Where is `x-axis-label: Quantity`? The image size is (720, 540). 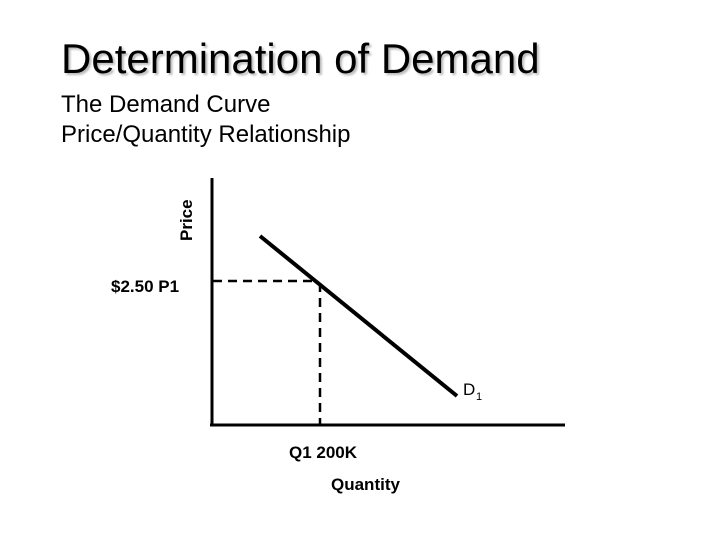
x-axis-label: Quantity is located at coordinates (365, 484).